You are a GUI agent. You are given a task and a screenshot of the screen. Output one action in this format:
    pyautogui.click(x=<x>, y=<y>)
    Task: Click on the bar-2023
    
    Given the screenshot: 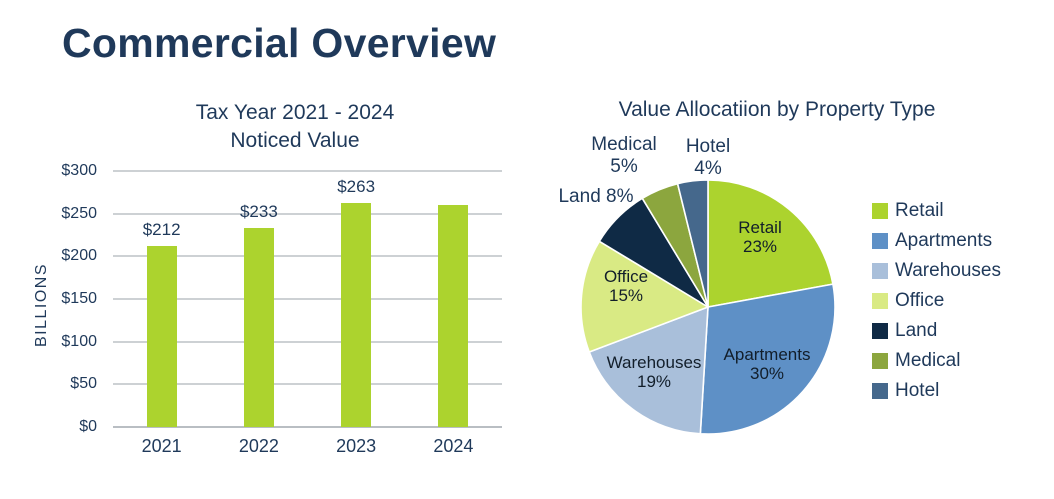 What is the action you would take?
    pyautogui.click(x=356, y=314)
    